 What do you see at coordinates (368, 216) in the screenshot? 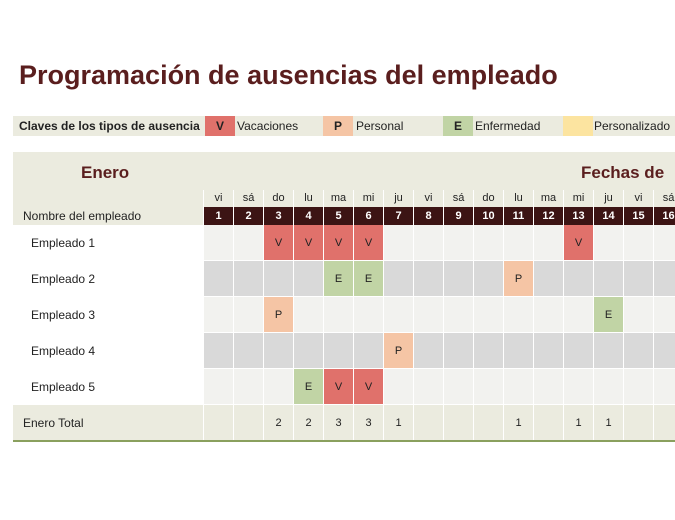
I see `day-number: 6` at bounding box center [368, 216].